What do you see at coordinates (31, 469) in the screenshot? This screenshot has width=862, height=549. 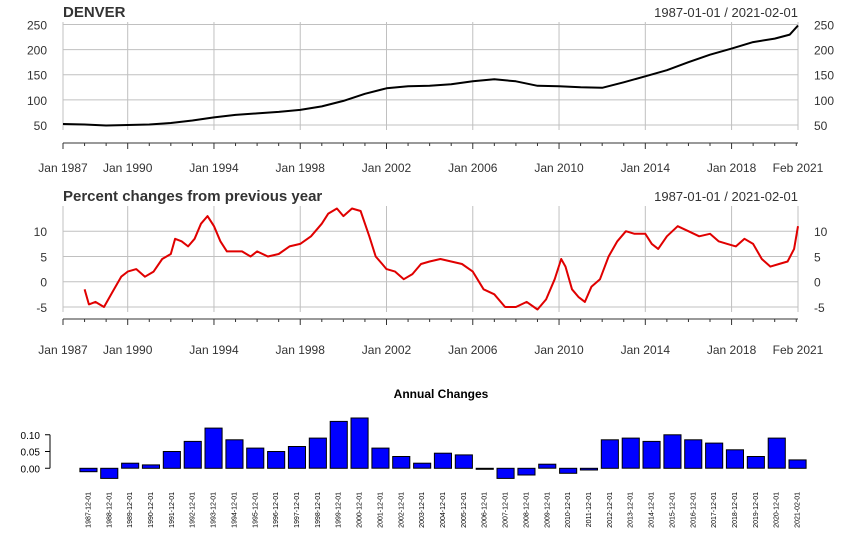 I see `bar-y-tick-label: 0.00` at bounding box center [31, 469].